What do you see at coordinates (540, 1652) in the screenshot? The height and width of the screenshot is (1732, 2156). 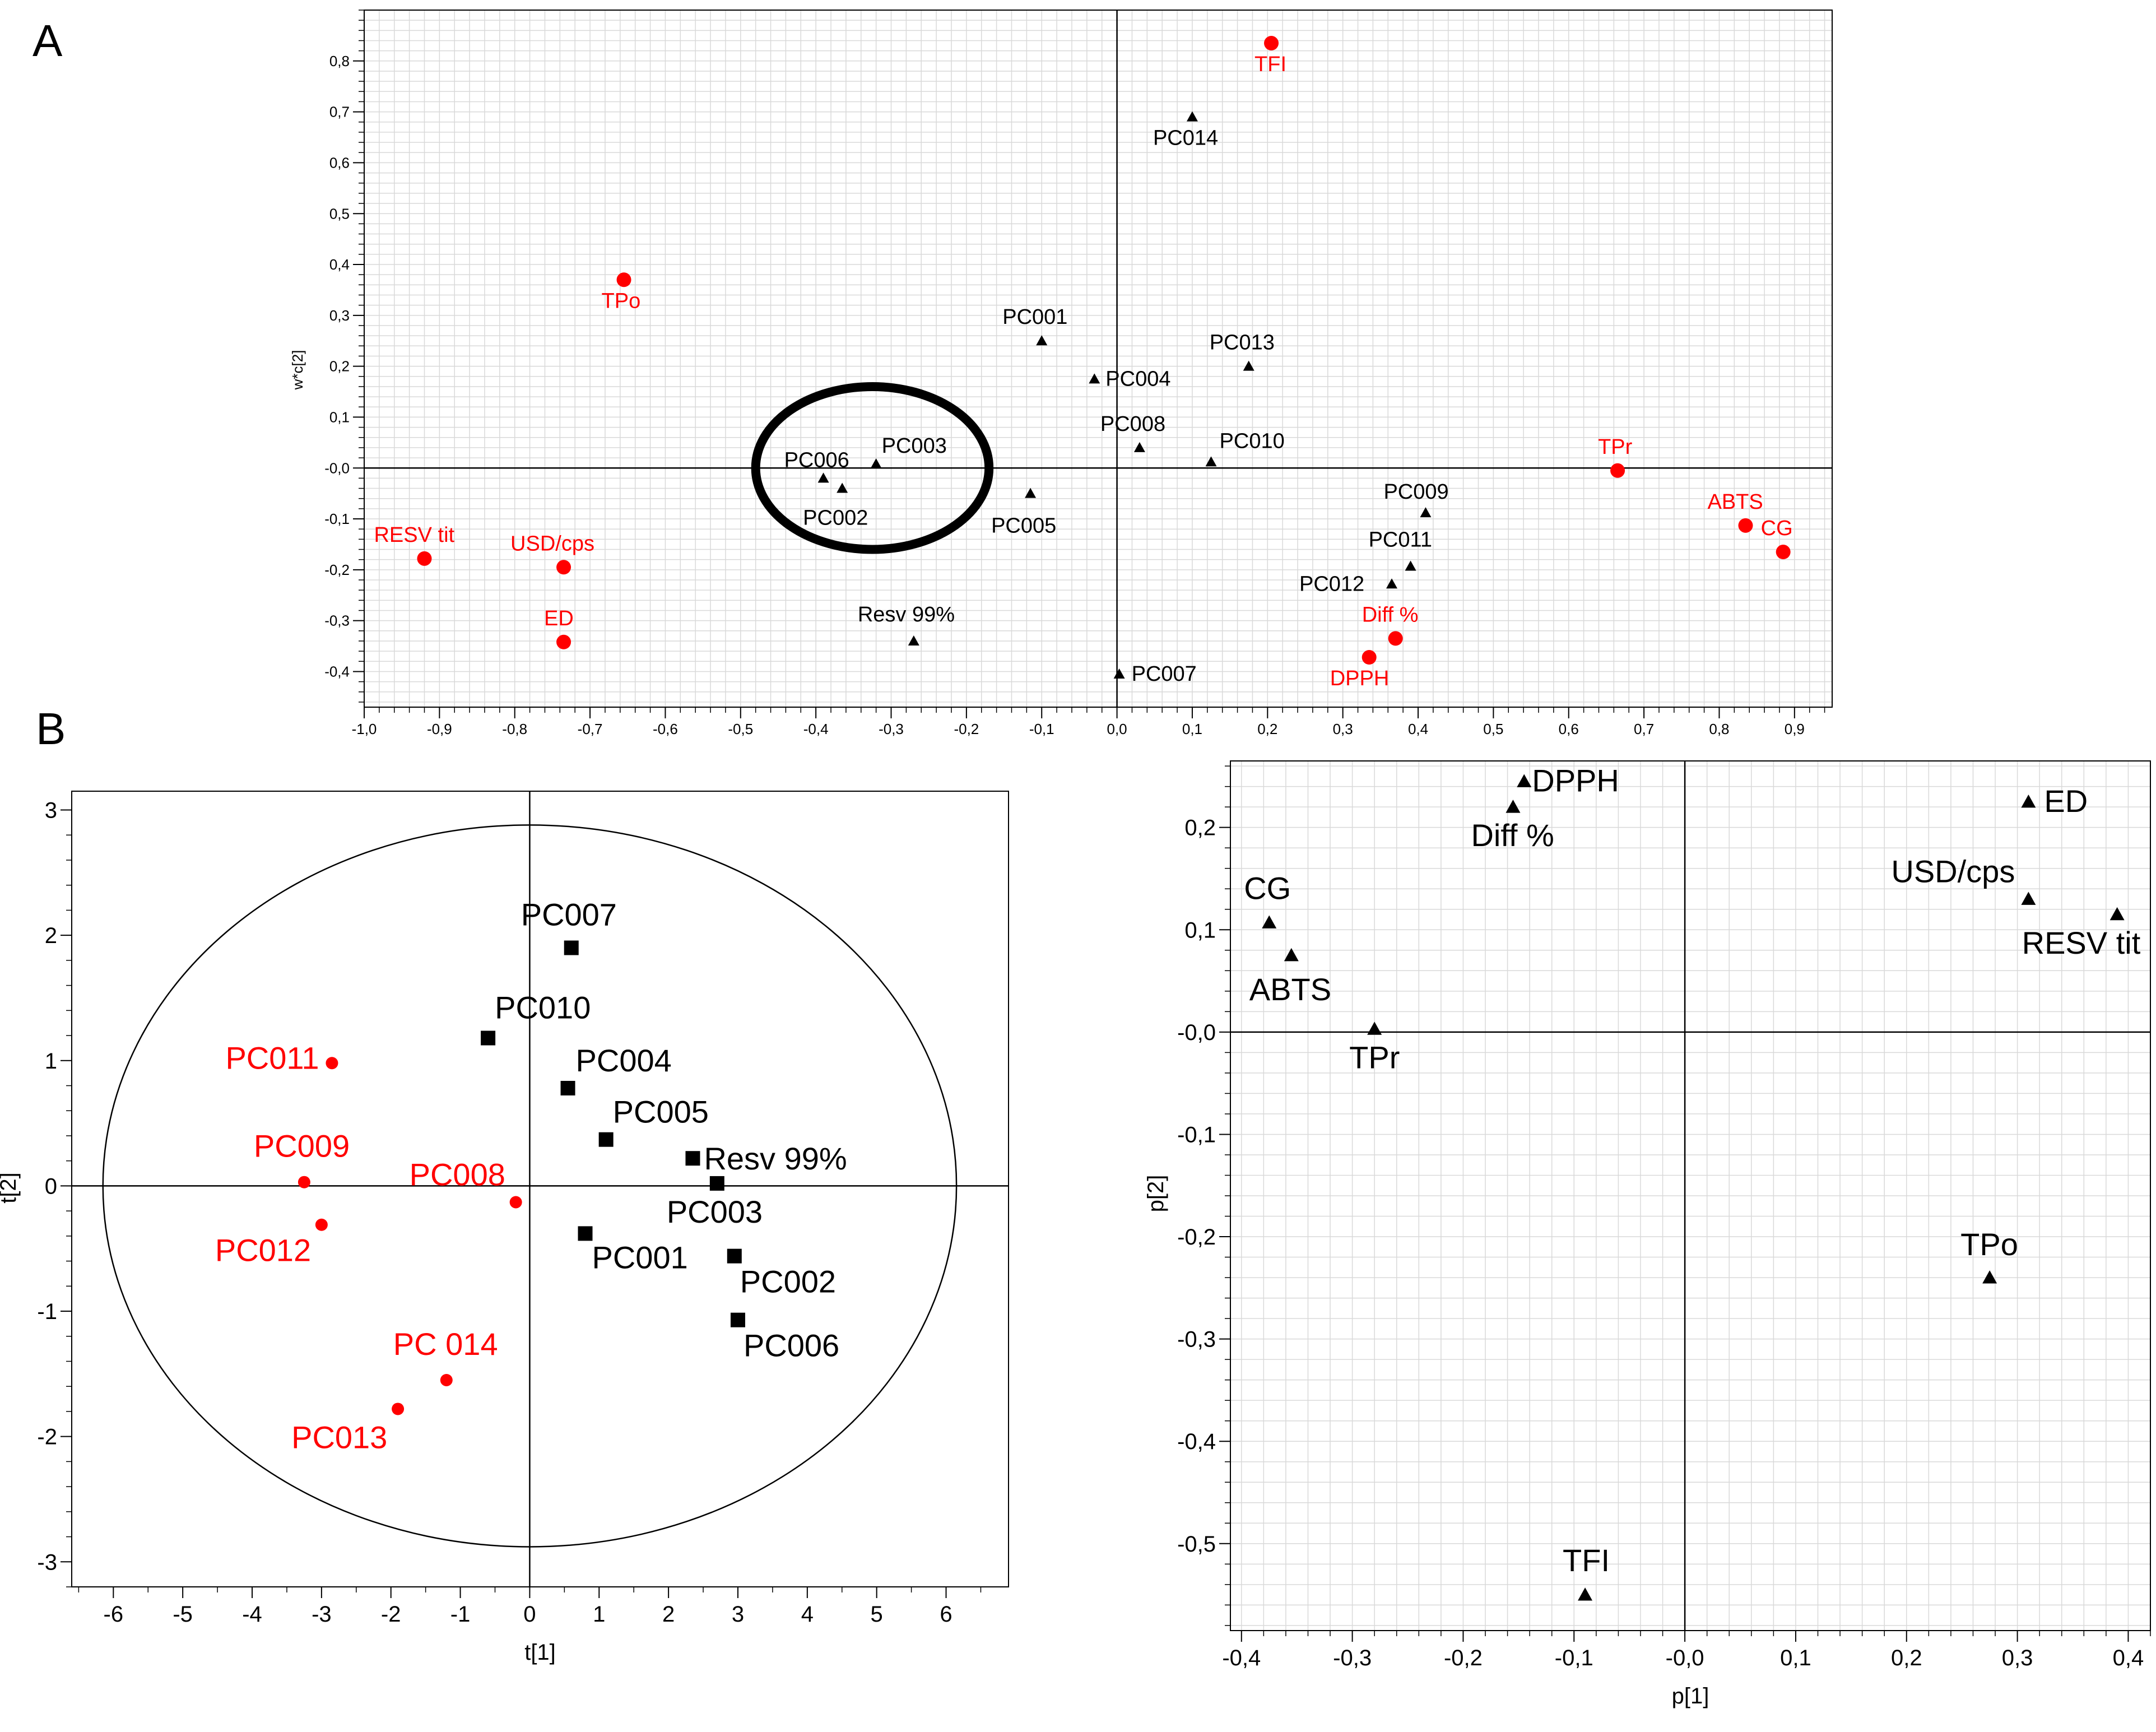 I see `x-axis-title: t[1]` at bounding box center [540, 1652].